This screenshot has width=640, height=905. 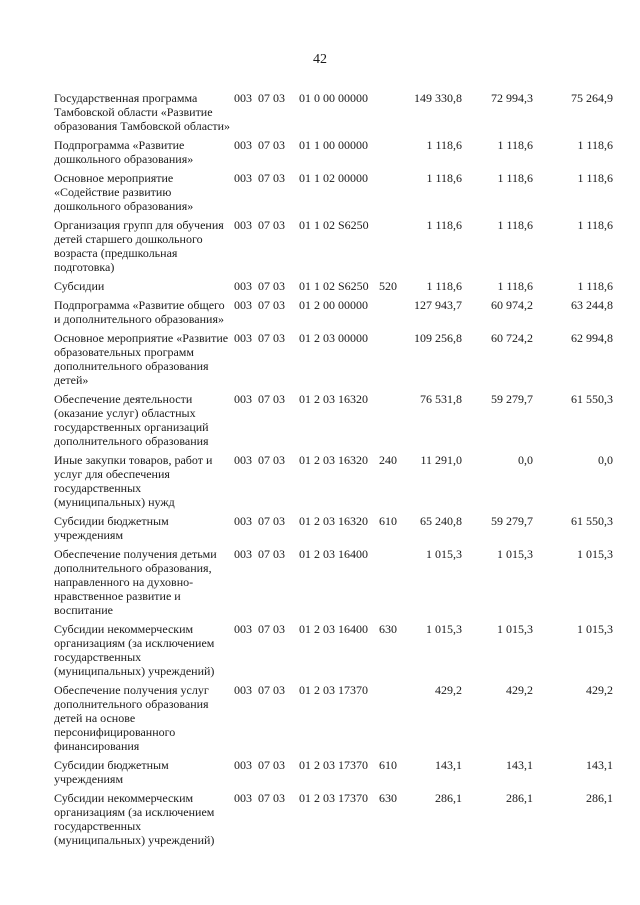 I want to click on target-article-code: 01 1 02 S6250, so click(x=334, y=225).